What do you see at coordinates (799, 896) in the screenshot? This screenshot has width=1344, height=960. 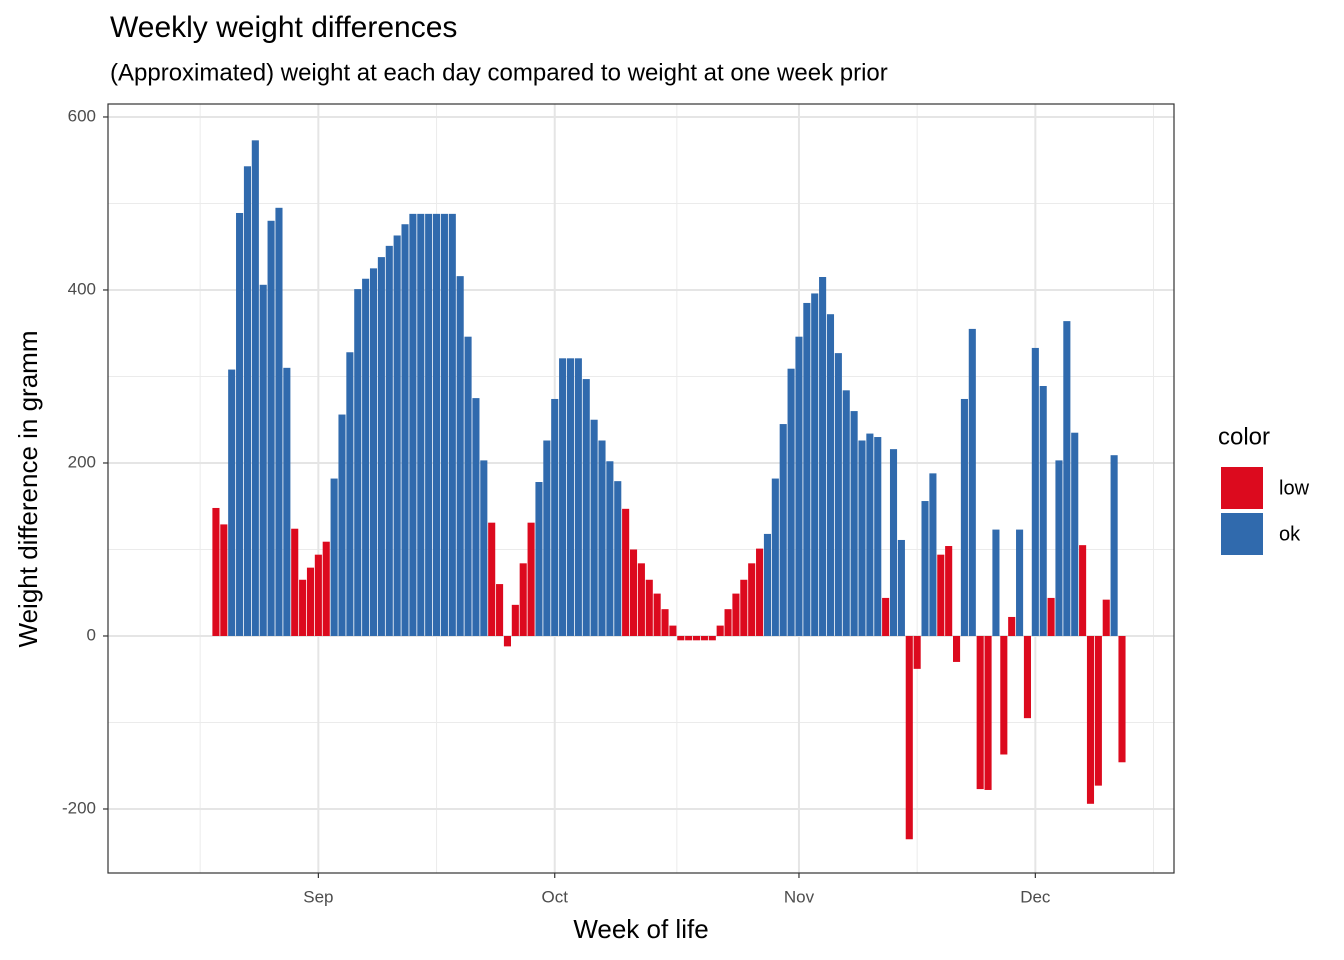 I see `x-tick-label: Nov` at bounding box center [799, 896].